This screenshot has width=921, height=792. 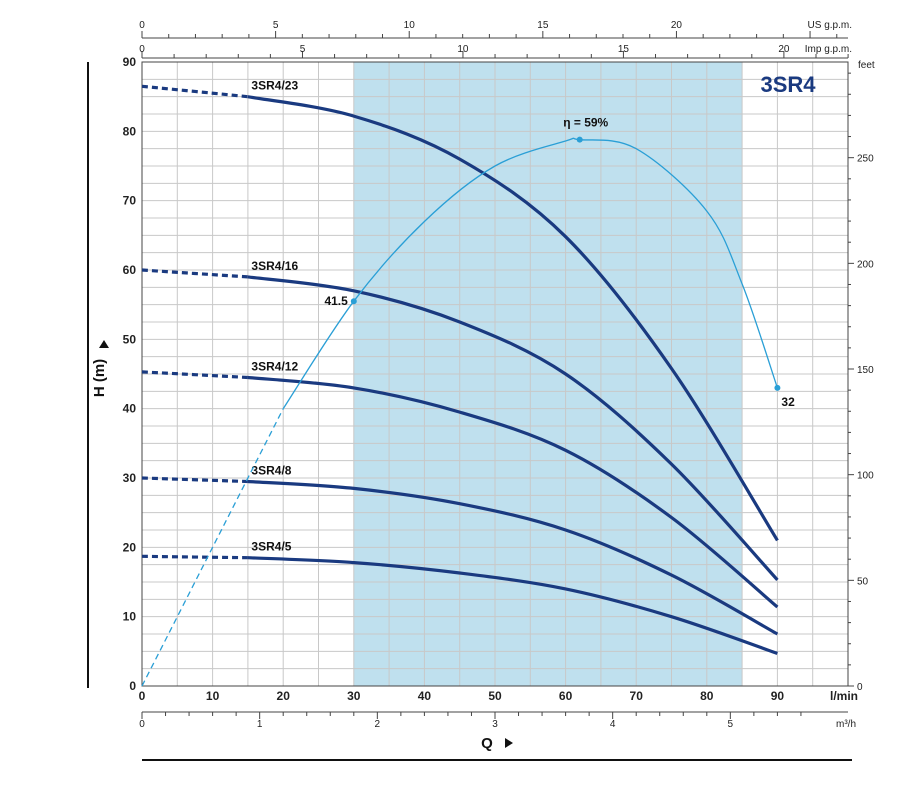 I want to click on q-axis-label: Q, so click(x=487, y=743).